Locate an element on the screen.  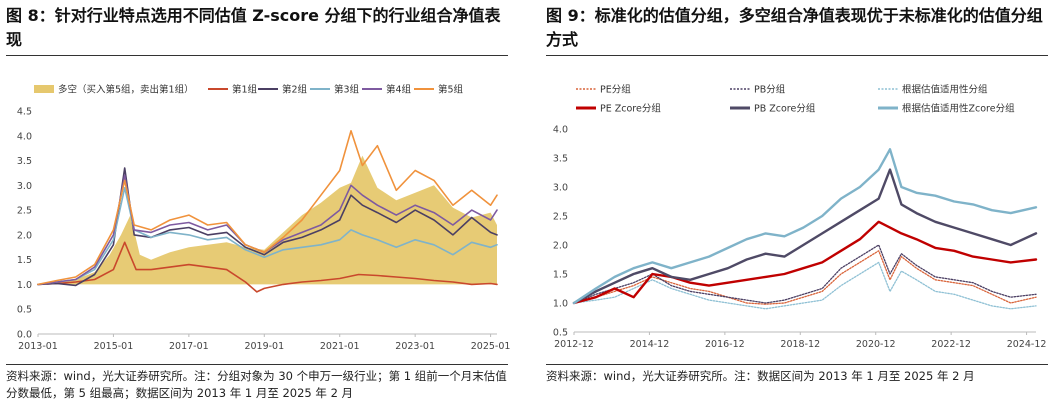
legend-label: PE分组 is located at coordinates (615, 90).